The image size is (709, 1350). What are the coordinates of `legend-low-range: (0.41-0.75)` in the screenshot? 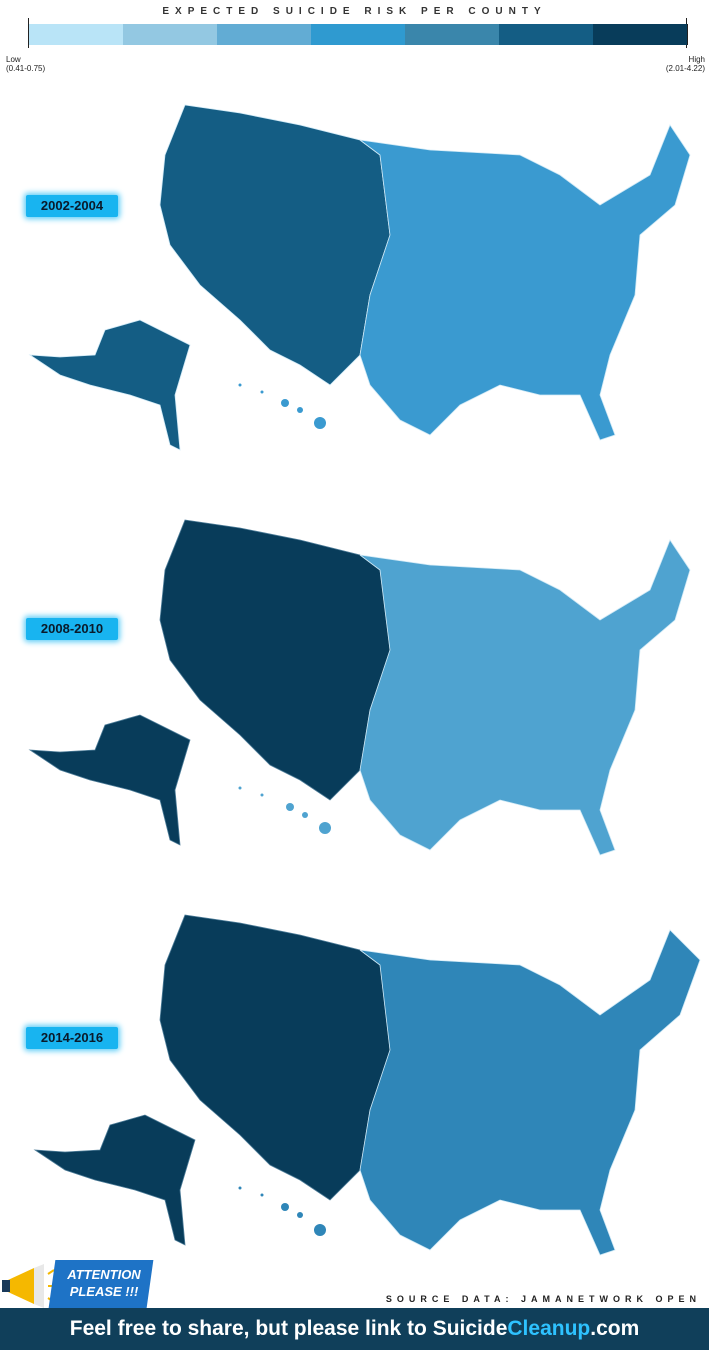 It's located at (26, 68).